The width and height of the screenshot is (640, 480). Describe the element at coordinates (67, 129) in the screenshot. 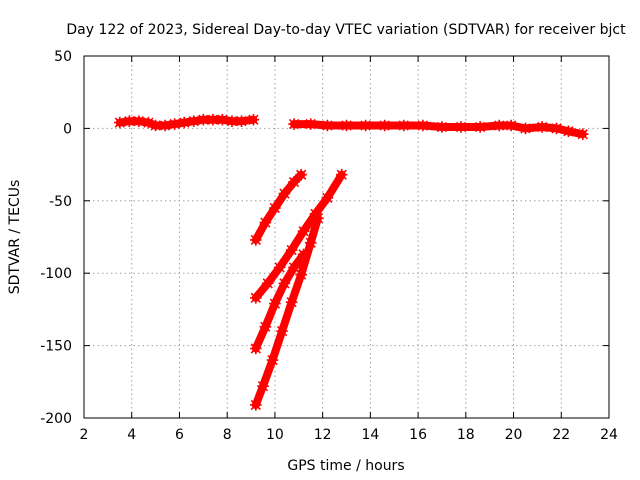

I see `y-tick-label: 0` at that location.